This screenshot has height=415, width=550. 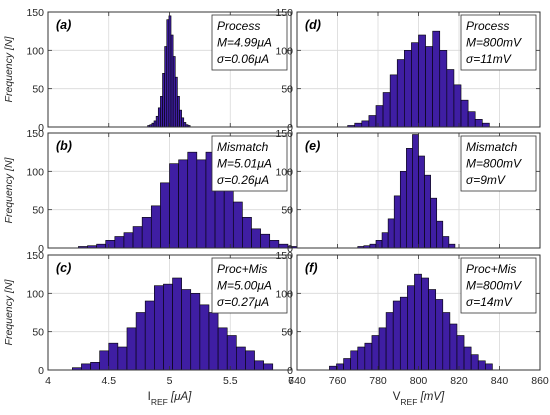 What do you see at coordinates (243, 302) in the screenshot?
I see `stats-annotation-text: σ=0.27μA` at bounding box center [243, 302].